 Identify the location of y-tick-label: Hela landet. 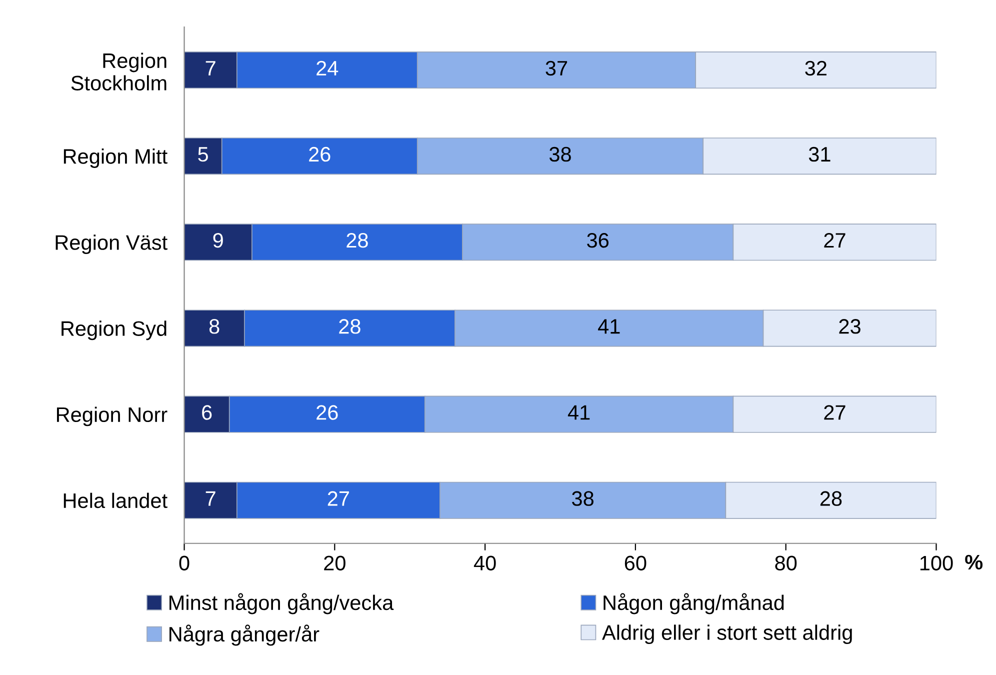
(116, 500).